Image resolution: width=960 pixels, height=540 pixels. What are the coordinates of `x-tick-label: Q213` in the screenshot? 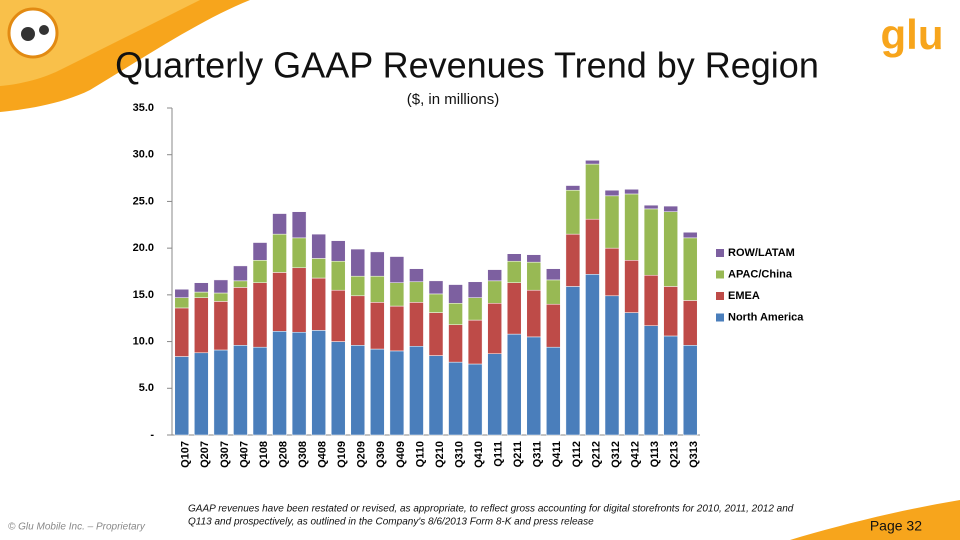 It's located at (675, 454).